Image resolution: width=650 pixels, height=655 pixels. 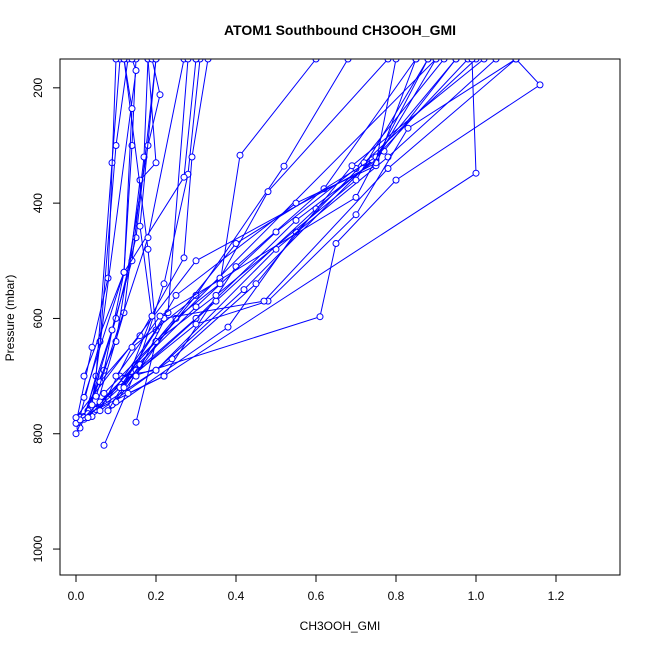 What do you see at coordinates (156, 596) in the screenshot?
I see `x-tick-label: 0.2` at bounding box center [156, 596].